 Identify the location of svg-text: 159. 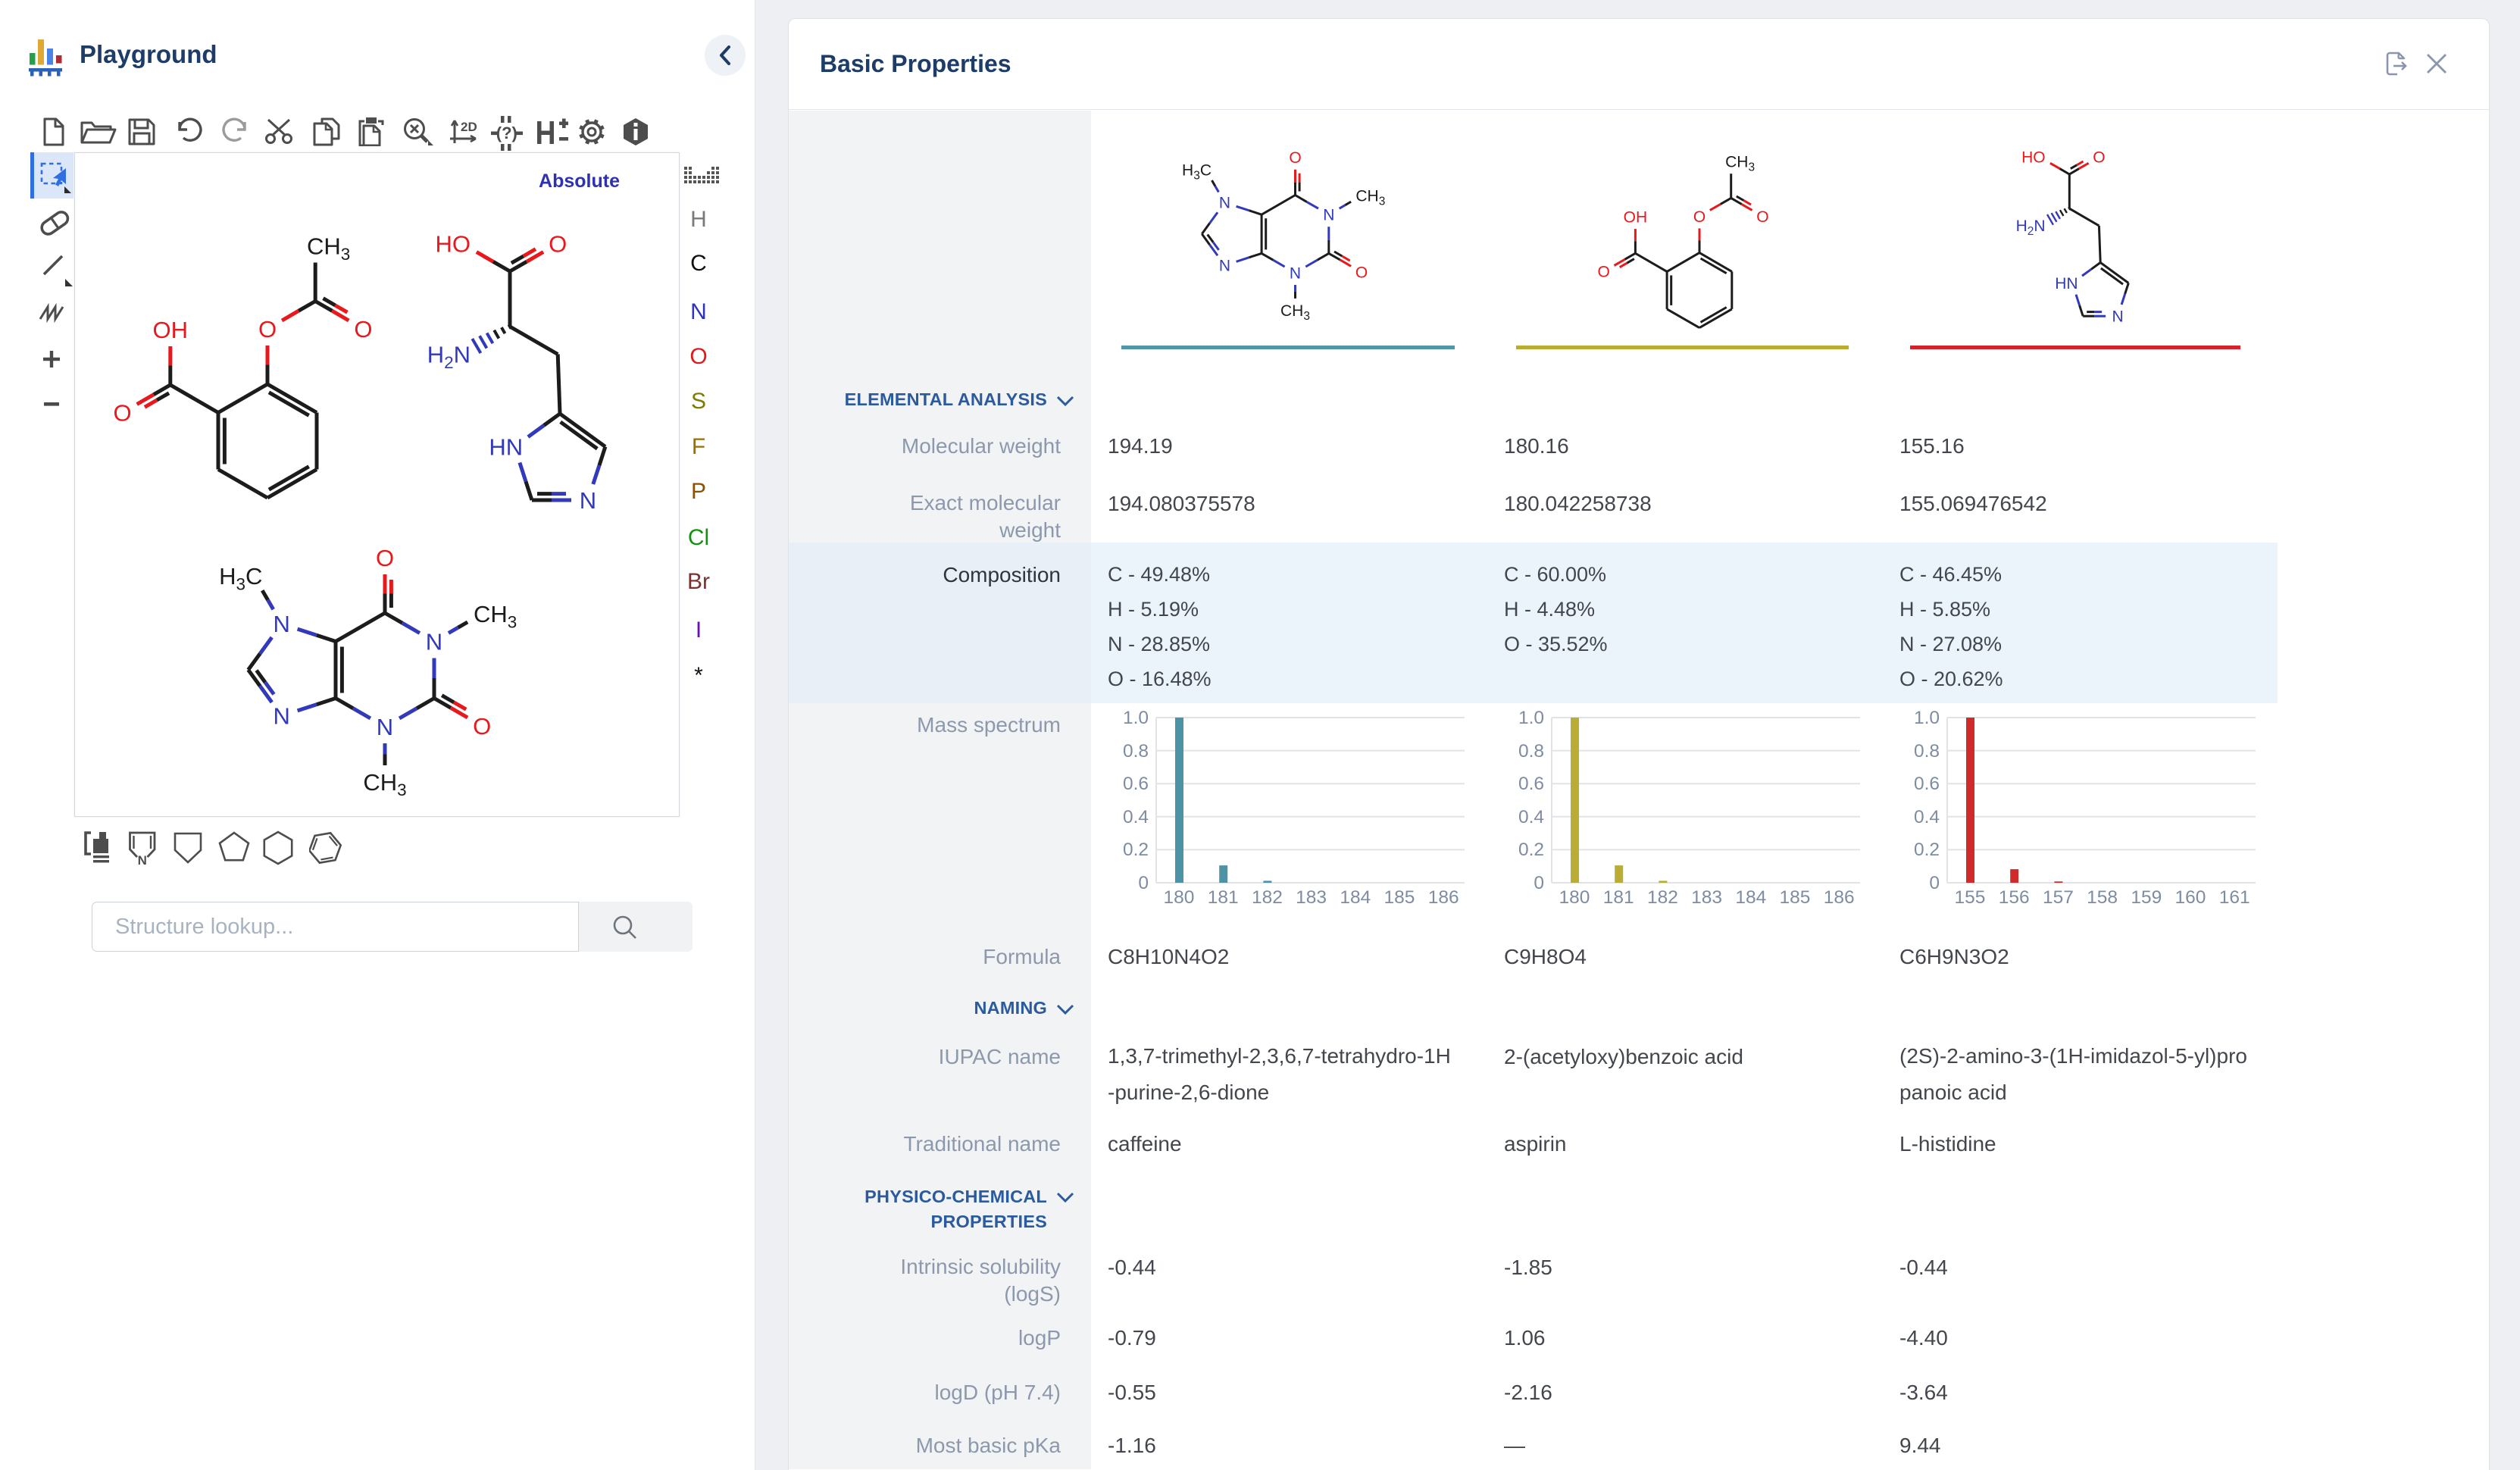
(2146, 897).